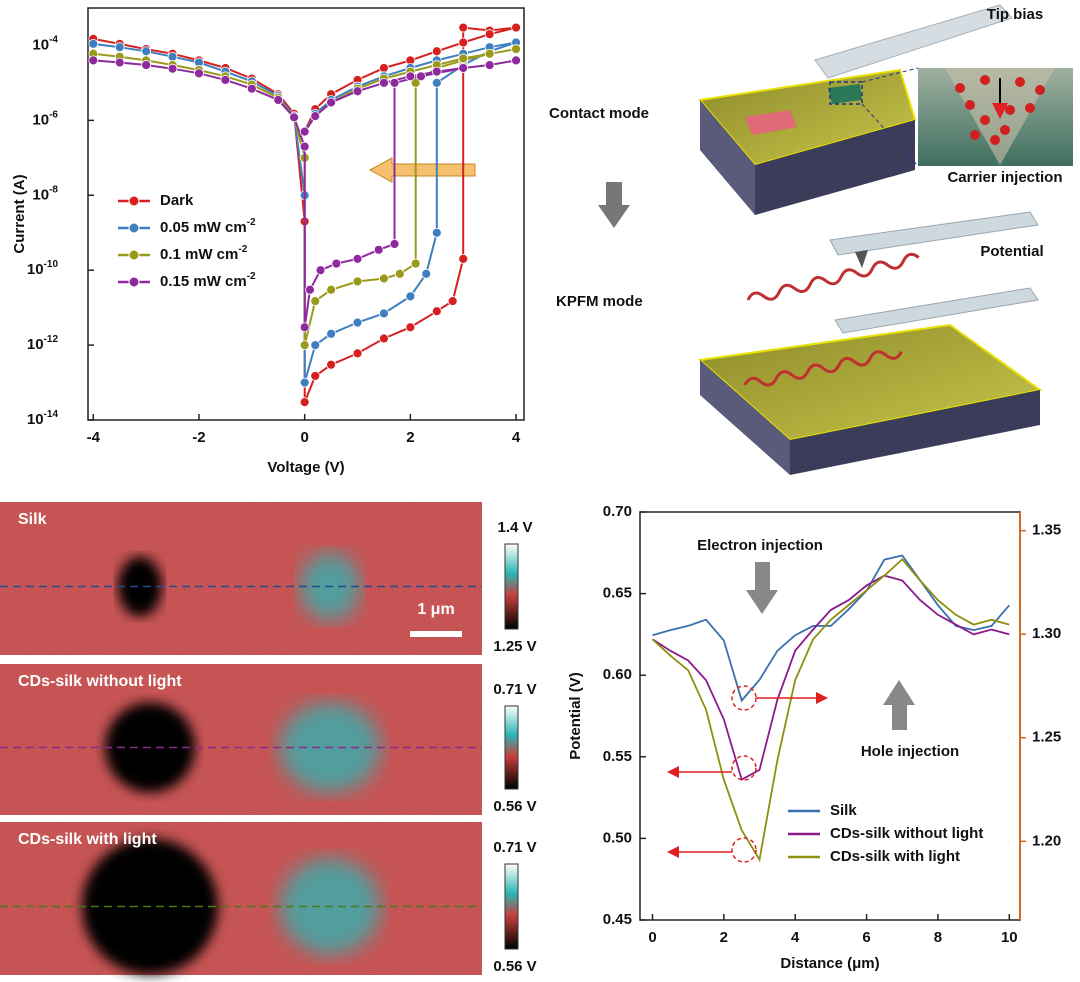 The height and width of the screenshot is (982, 1080). Describe the element at coordinates (762, 588) in the screenshot. I see `down-arrow` at that location.